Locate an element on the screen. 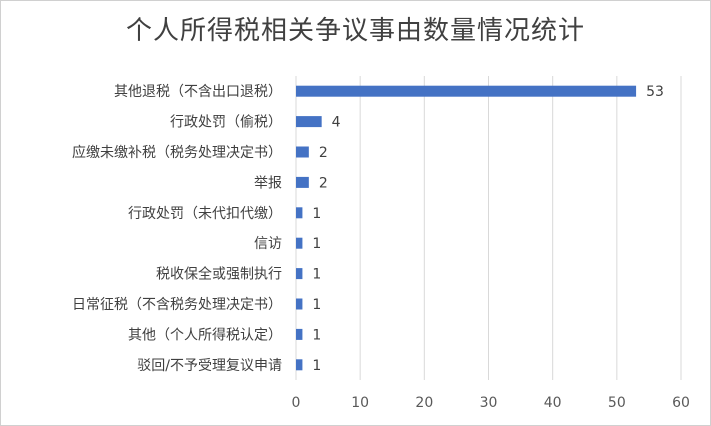 The image size is (711, 426). x-axis-ticks: 0 10 20 30 40 50 60 is located at coordinates (491, 403).